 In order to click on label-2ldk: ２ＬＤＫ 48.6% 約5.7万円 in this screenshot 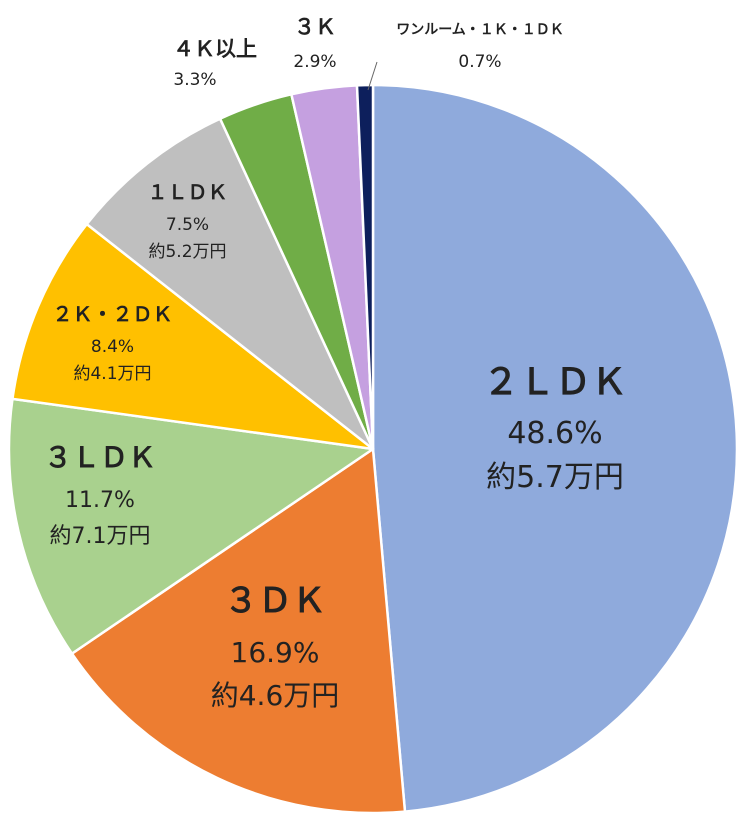, I will do `click(555, 428)`.